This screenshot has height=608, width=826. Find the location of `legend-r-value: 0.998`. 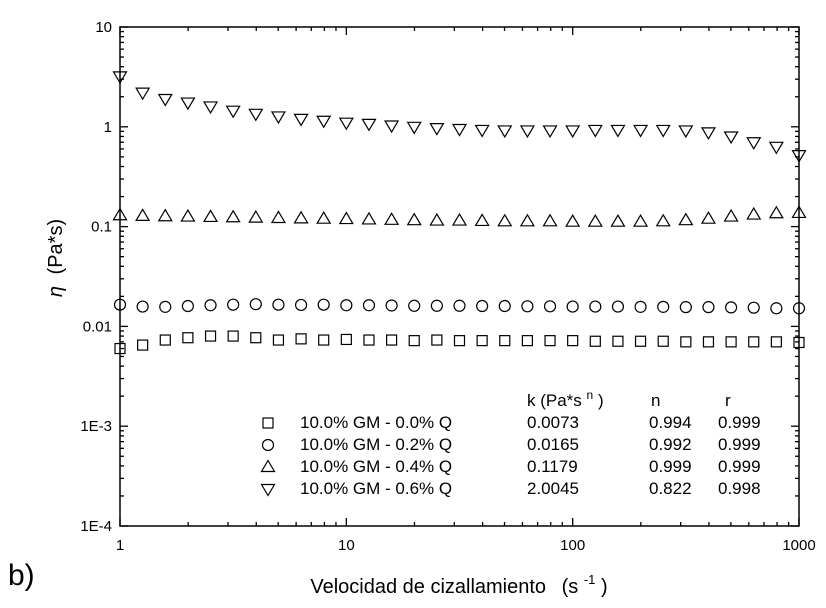

legend-r-value: 0.998 is located at coordinates (739, 488).